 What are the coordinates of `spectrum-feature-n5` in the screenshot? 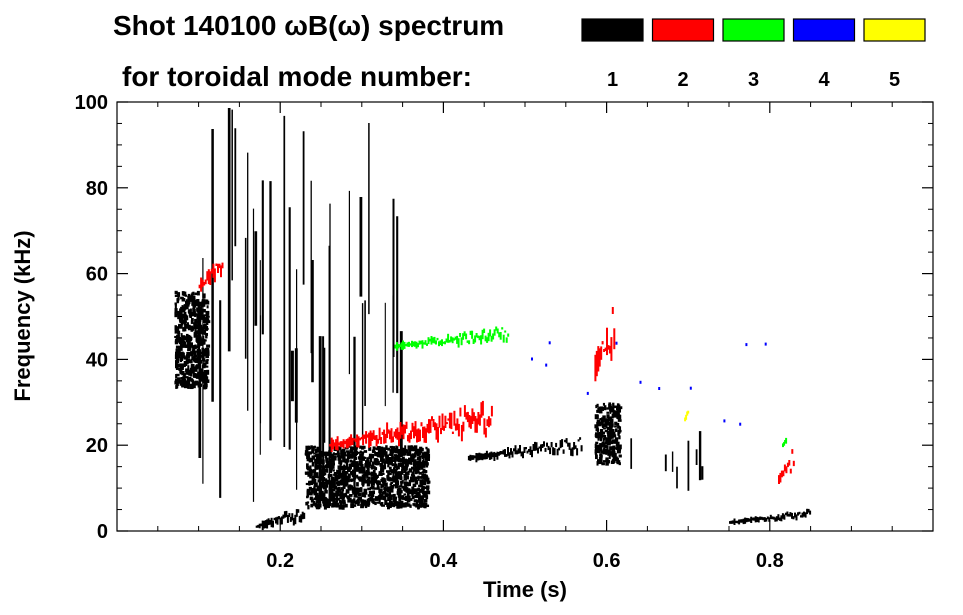 It's located at (687, 416).